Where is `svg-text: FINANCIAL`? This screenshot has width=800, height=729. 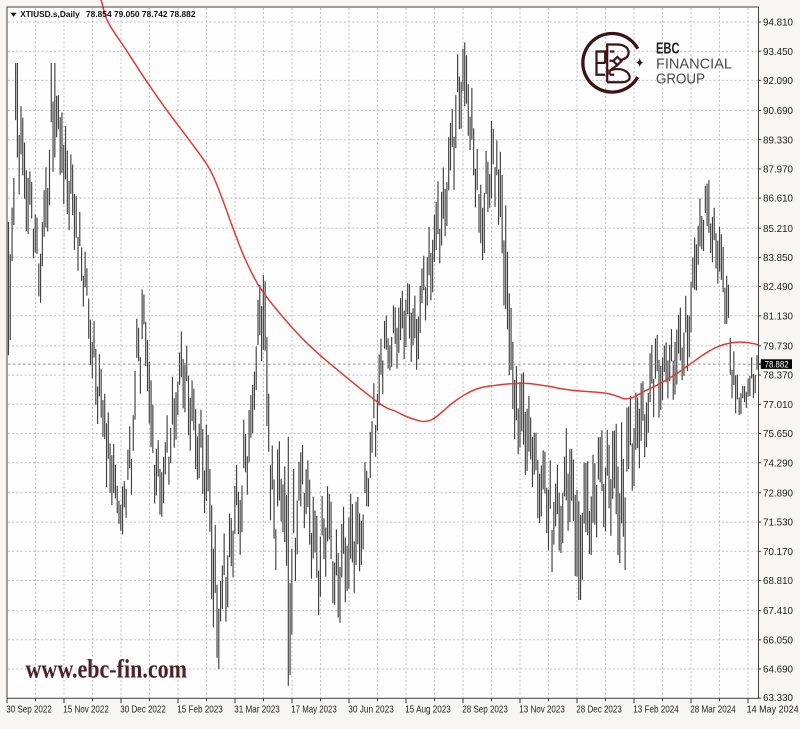
svg-text: FINANCIAL is located at coordinates (694, 65).